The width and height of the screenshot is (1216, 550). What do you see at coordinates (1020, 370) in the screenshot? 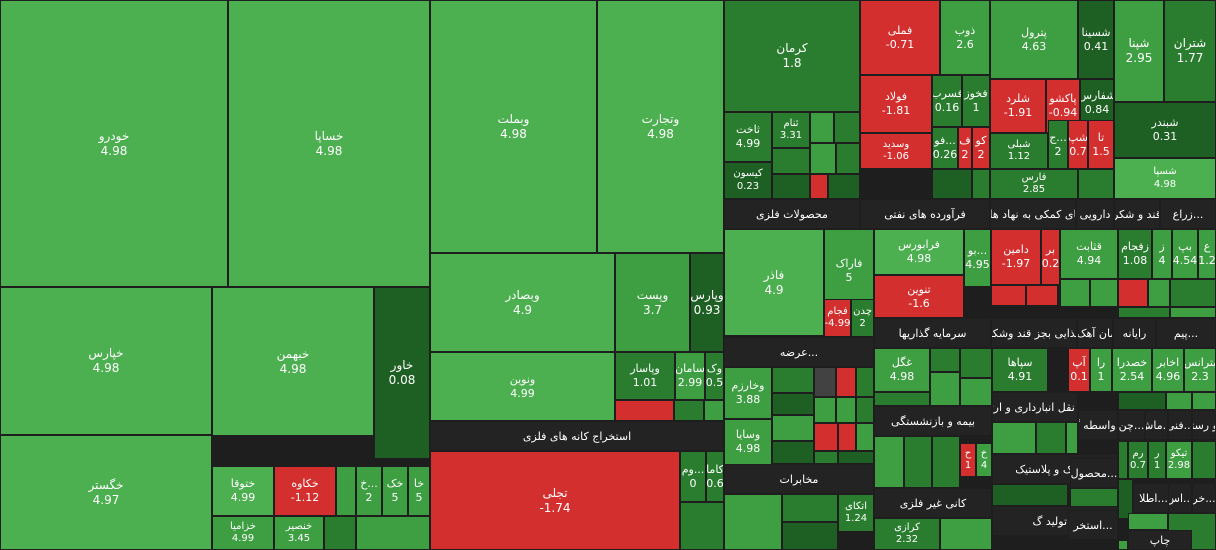
I see `treemap-tile: سپاها 4.91` at bounding box center [1020, 370].